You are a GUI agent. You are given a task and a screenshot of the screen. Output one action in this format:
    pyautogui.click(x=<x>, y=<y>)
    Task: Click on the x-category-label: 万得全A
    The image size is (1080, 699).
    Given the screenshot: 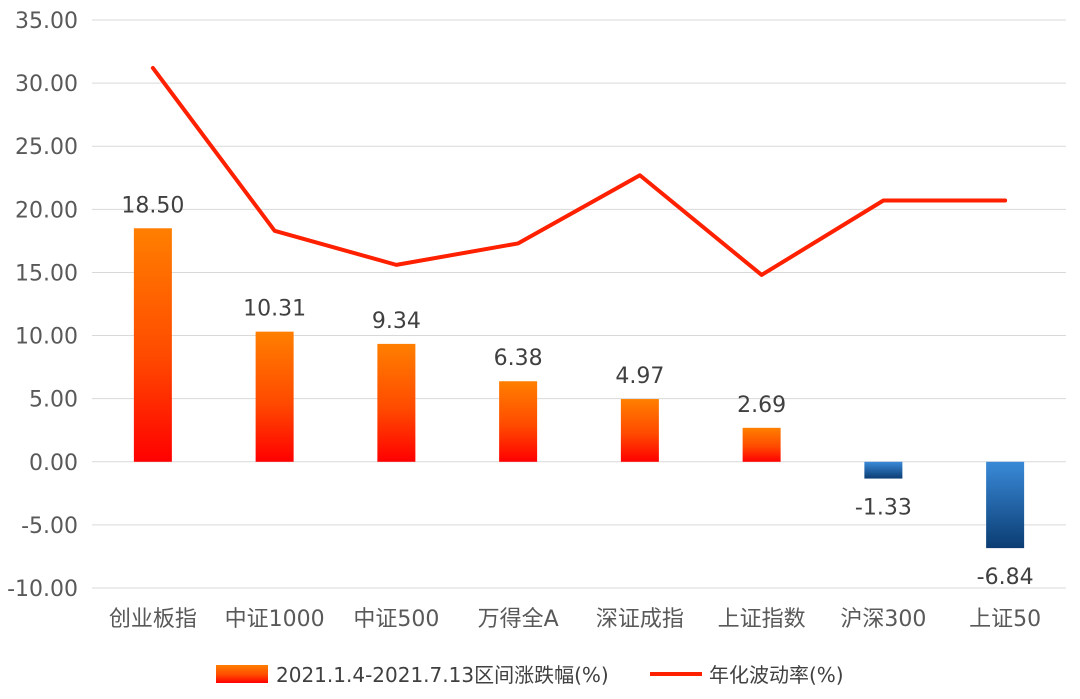 What is the action you would take?
    pyautogui.click(x=518, y=619)
    